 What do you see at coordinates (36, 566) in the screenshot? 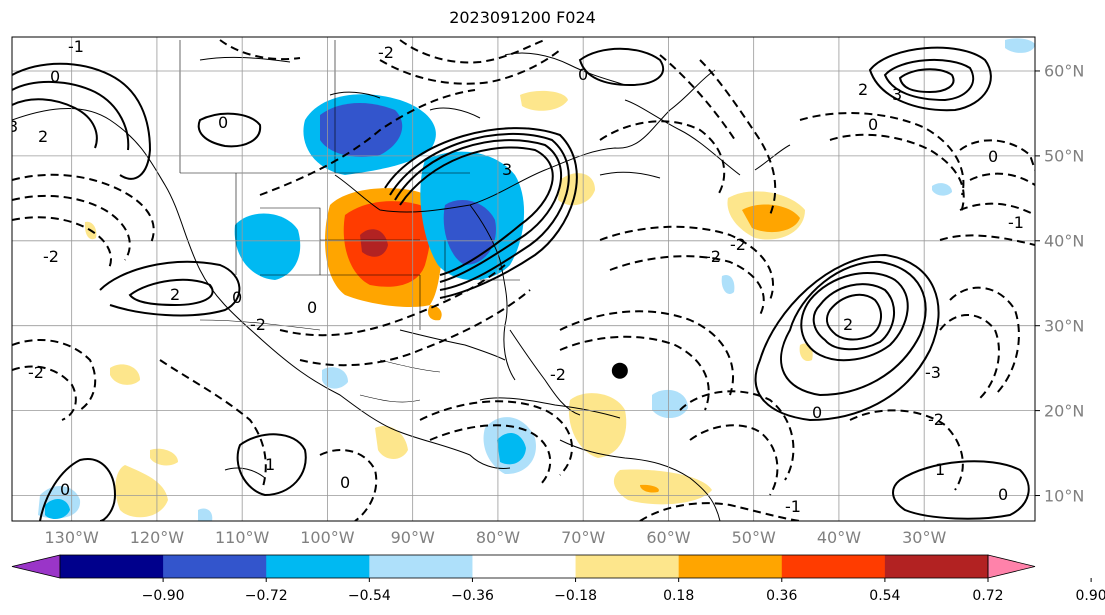
I see `colorbar-extend-low` at bounding box center [36, 566].